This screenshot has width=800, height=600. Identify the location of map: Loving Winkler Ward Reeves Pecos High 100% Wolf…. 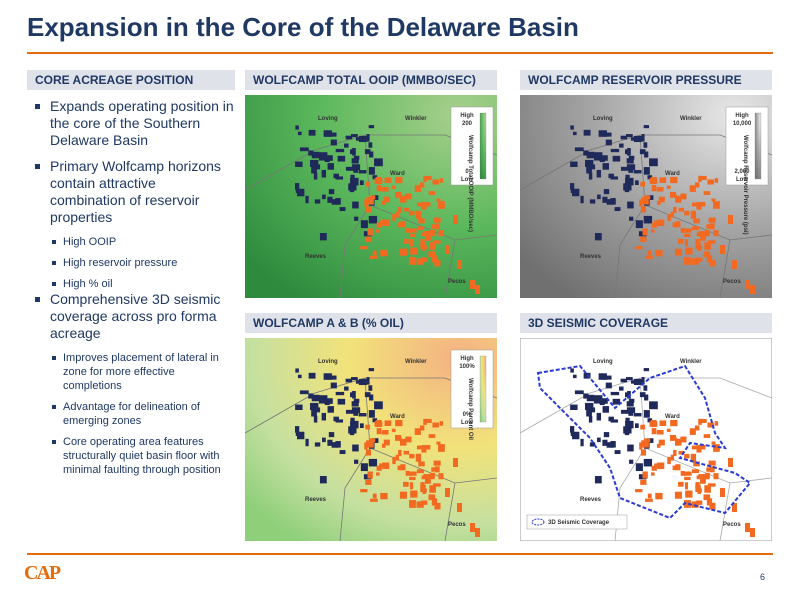
(371, 439).